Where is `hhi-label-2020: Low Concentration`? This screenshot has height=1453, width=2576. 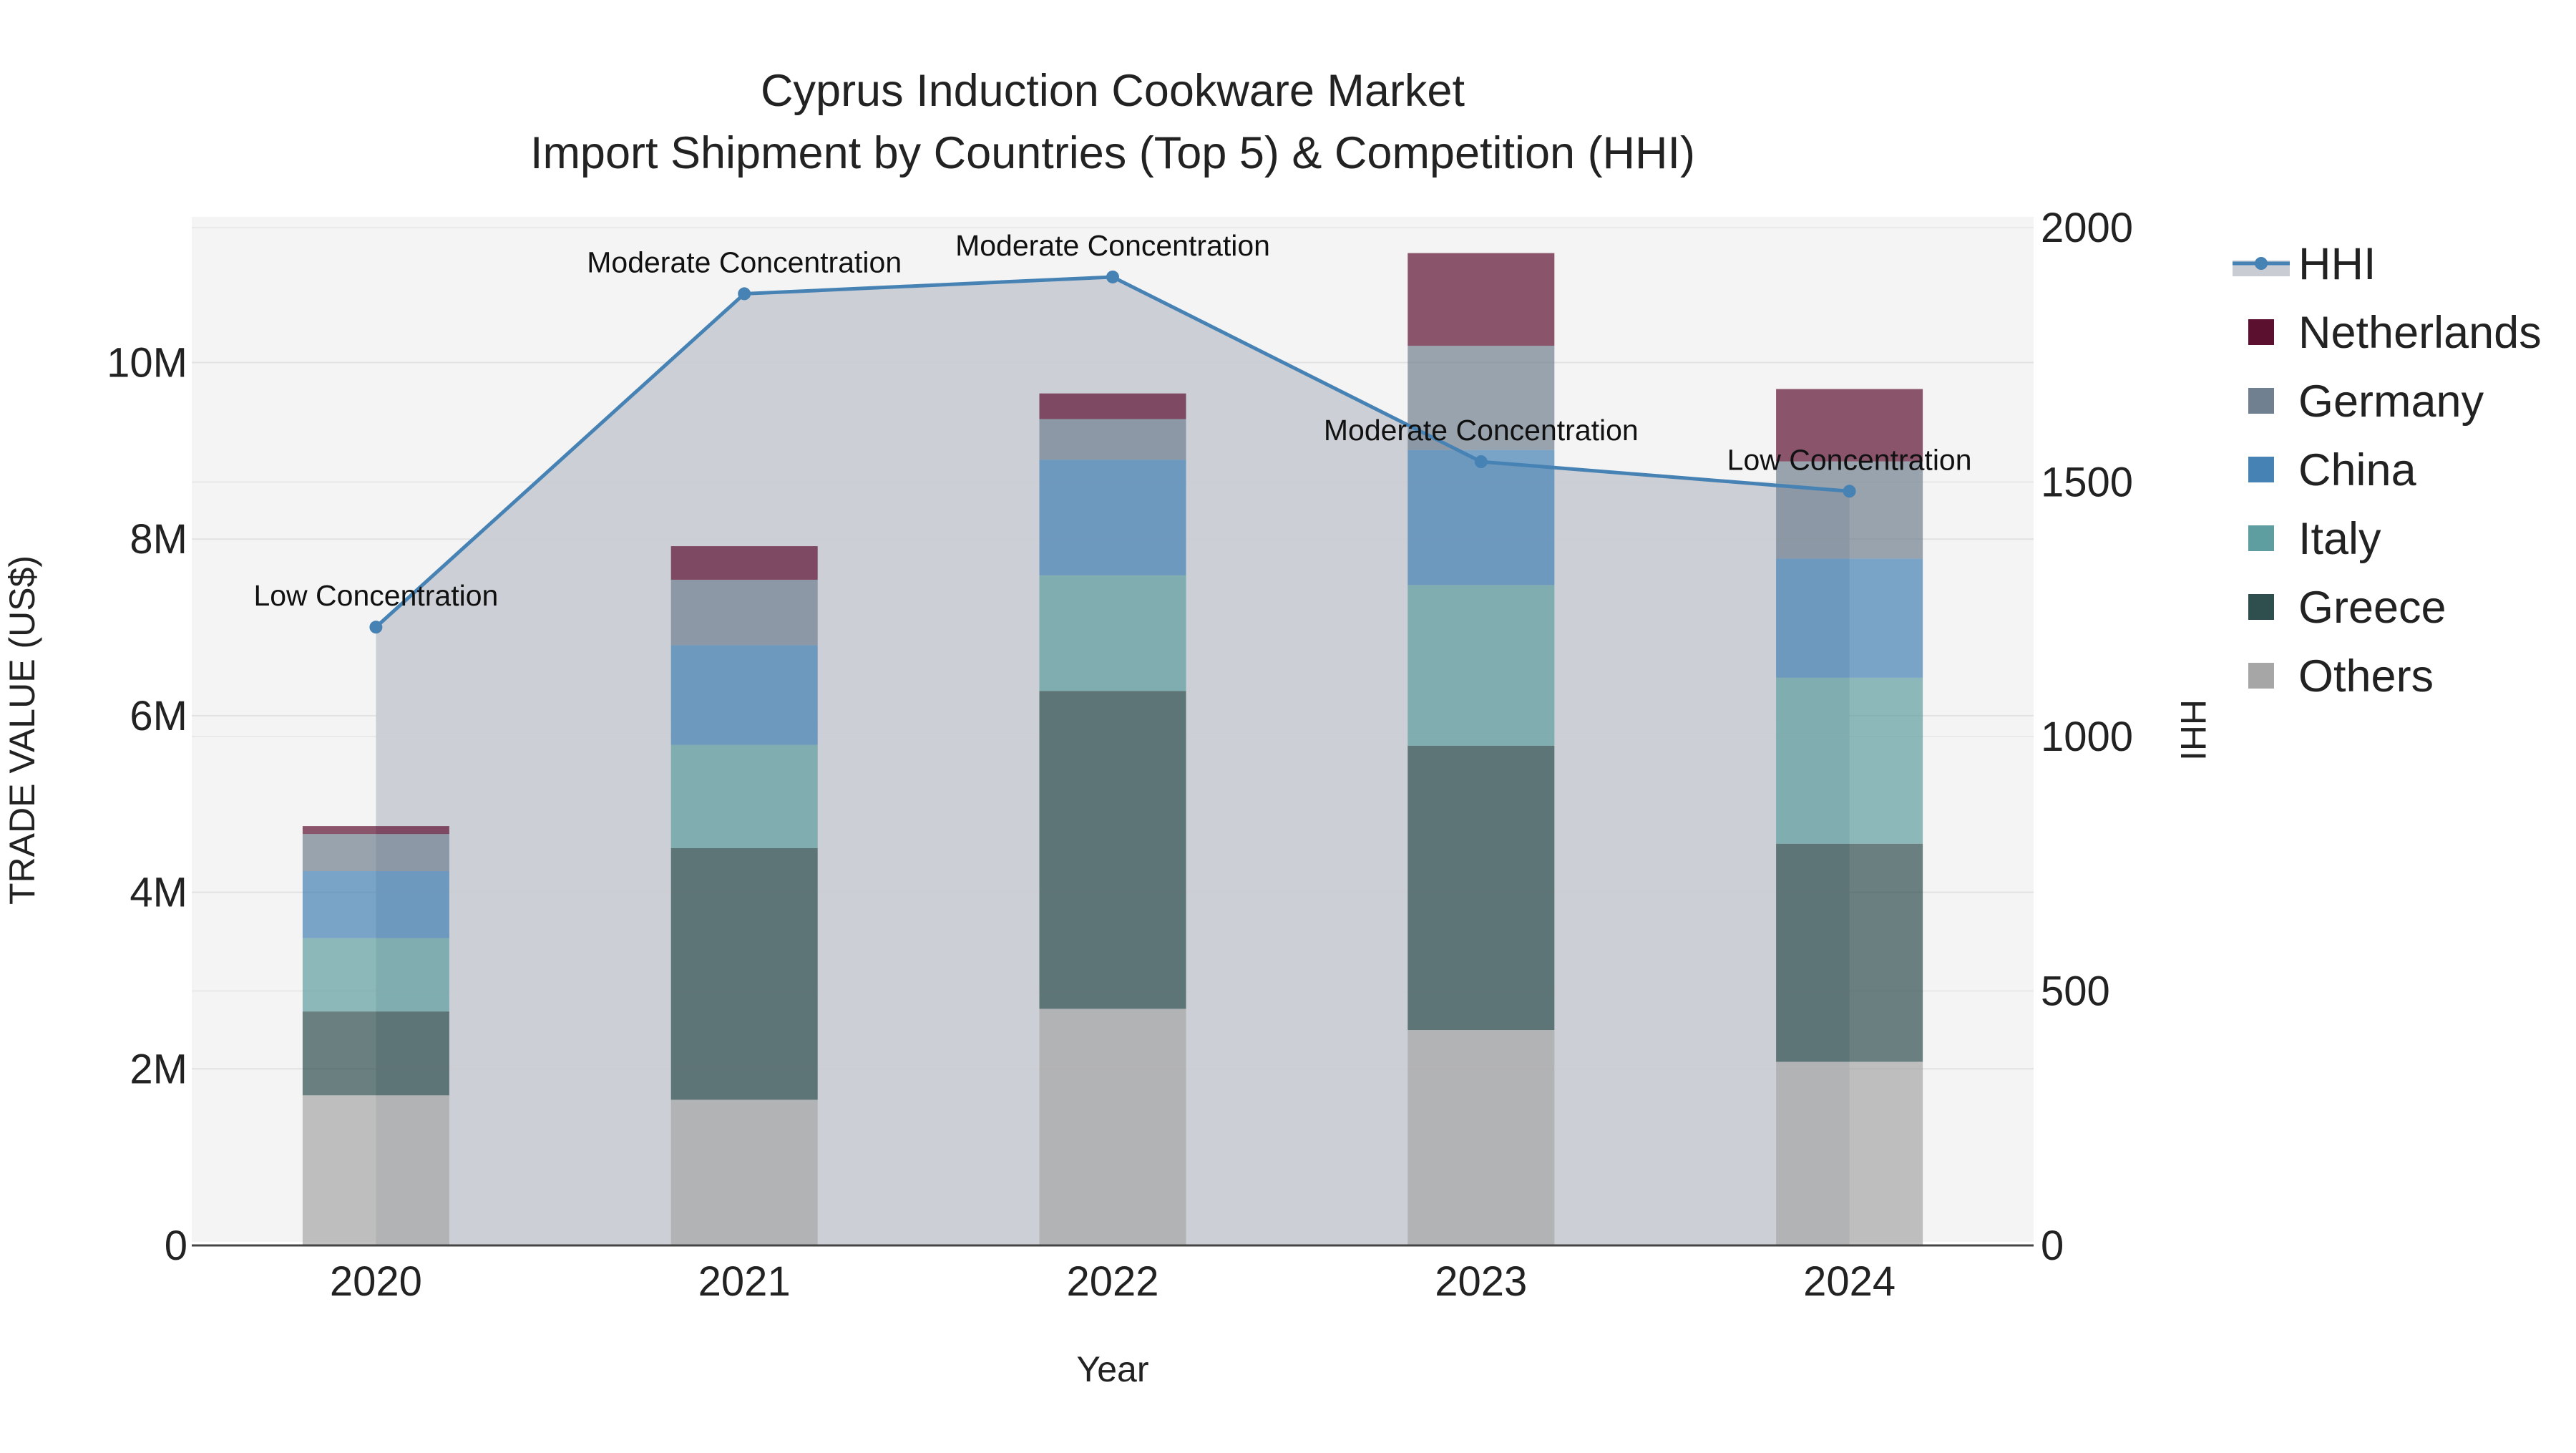
hhi-label-2020: Low Concentration is located at coordinates (375, 595).